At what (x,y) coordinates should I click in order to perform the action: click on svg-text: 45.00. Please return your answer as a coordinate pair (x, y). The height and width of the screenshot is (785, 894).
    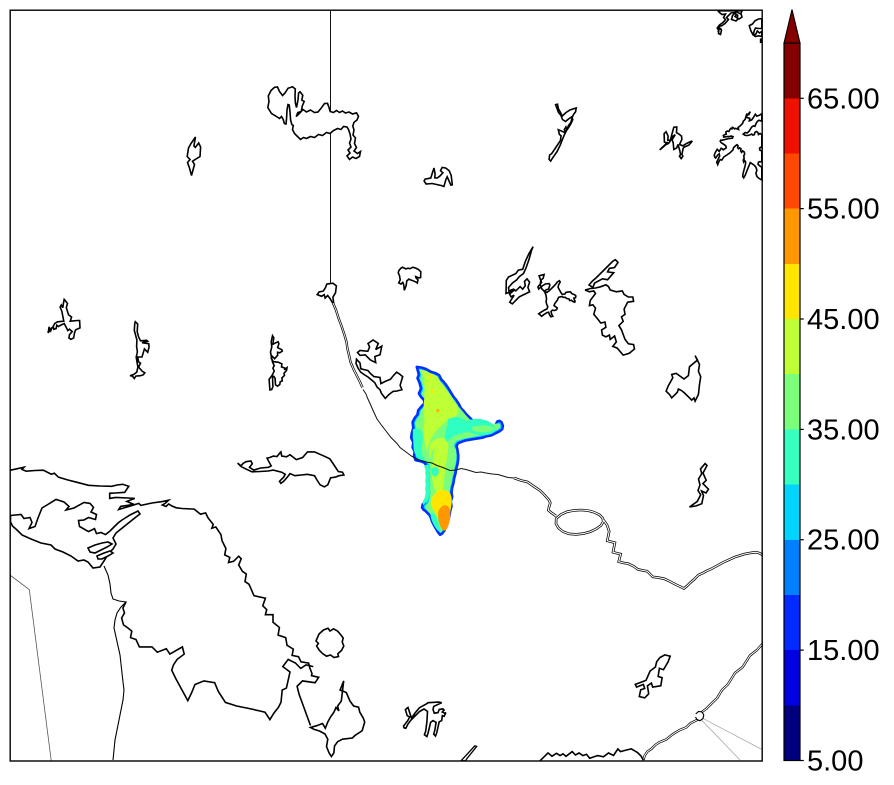
    Looking at the image, I should click on (843, 320).